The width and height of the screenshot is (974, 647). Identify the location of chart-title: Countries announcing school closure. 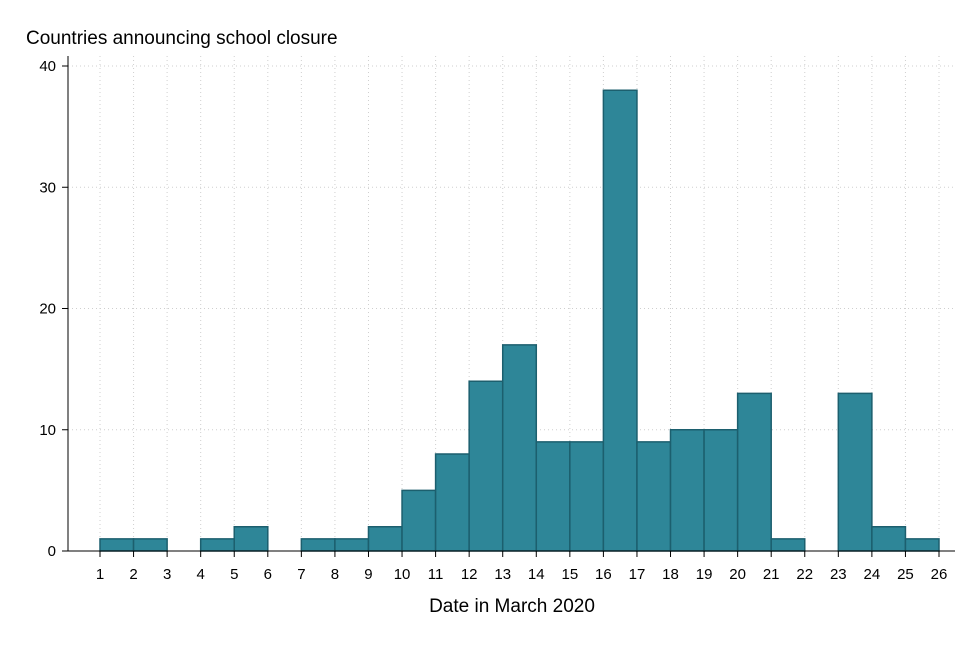
(182, 38).